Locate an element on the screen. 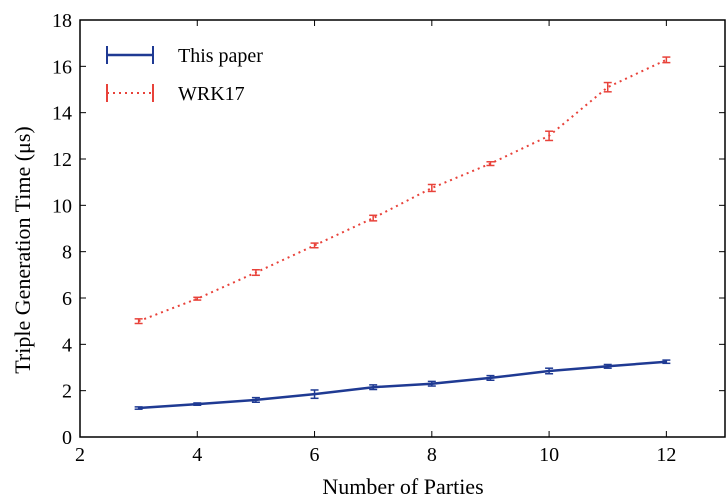 The image size is (728, 500). legend: This paper WRK17 is located at coordinates (184, 75).